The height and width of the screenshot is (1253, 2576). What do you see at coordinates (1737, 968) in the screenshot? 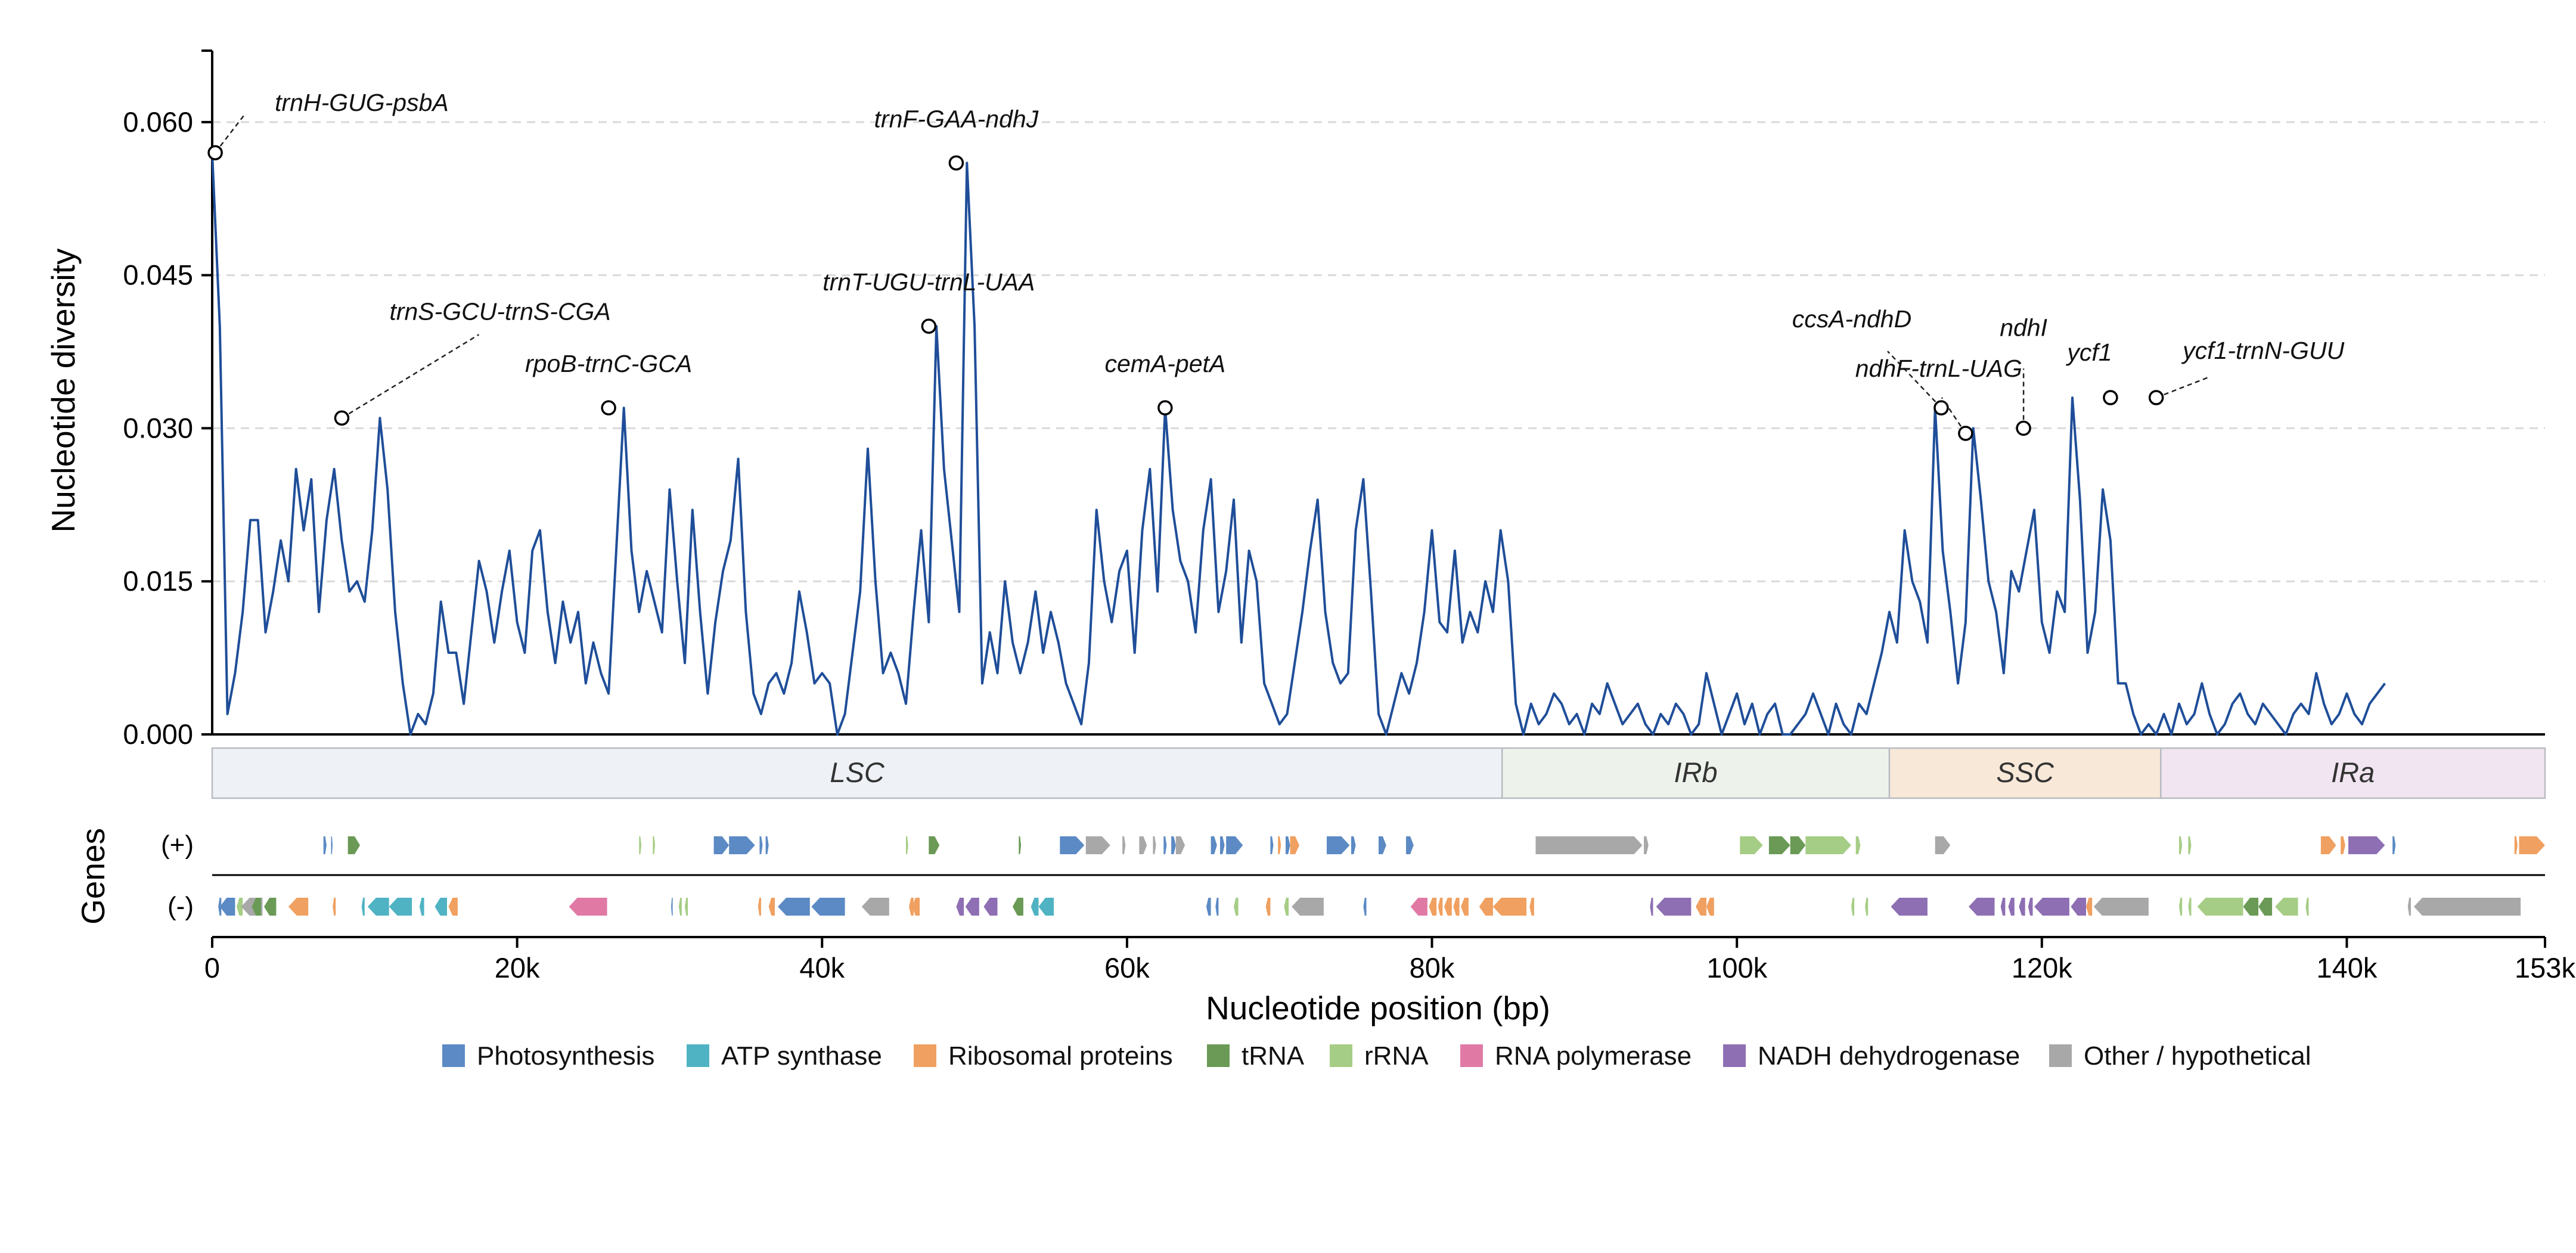
I see `x-tick-label: 100k` at bounding box center [1737, 968].